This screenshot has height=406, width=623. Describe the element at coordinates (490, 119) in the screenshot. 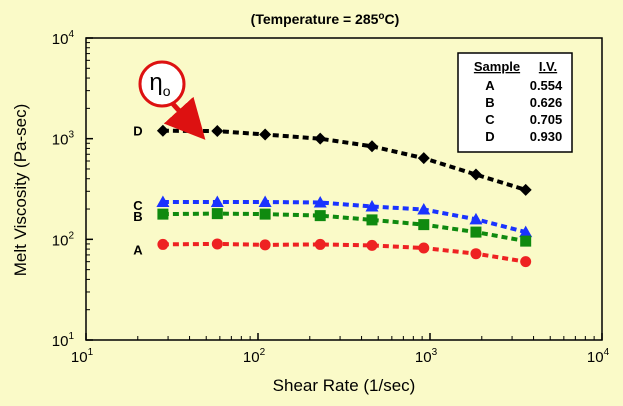

I see `legend-sample-c: C` at that location.